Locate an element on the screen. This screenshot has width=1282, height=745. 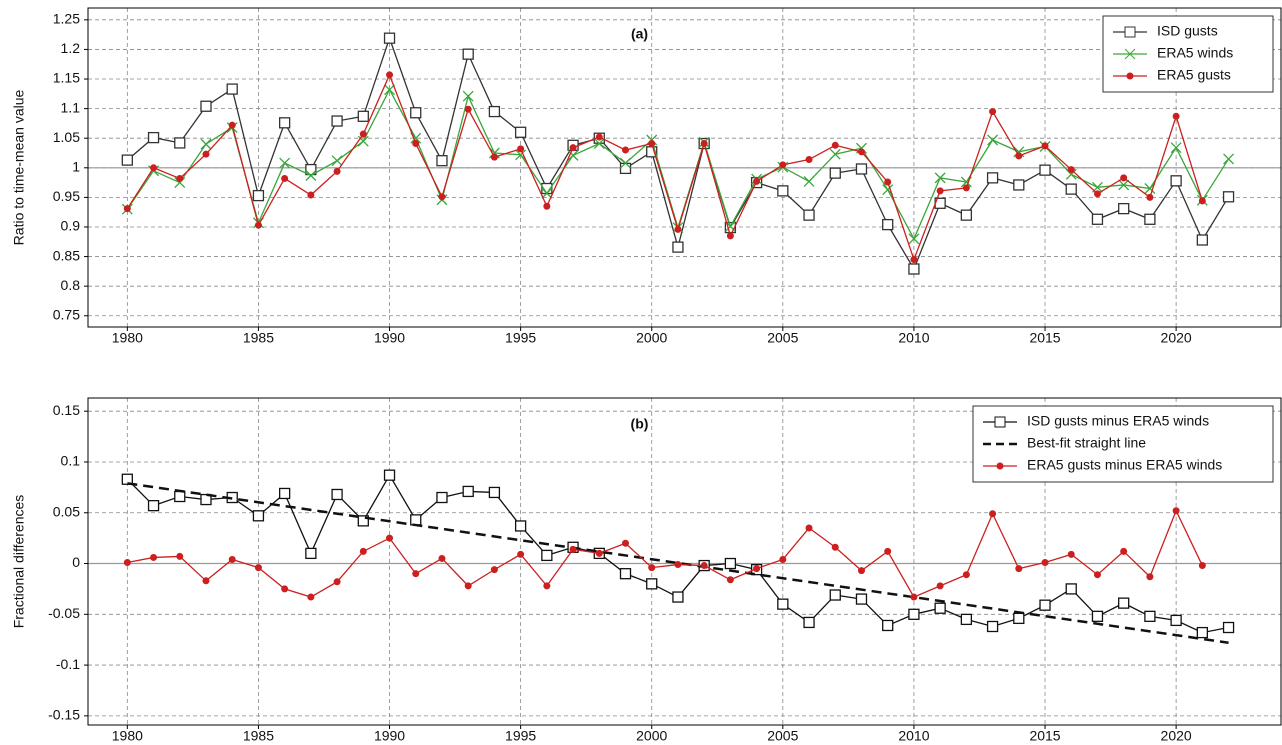
y-axis-label: Fractional differences is located at coordinates (19, 562).